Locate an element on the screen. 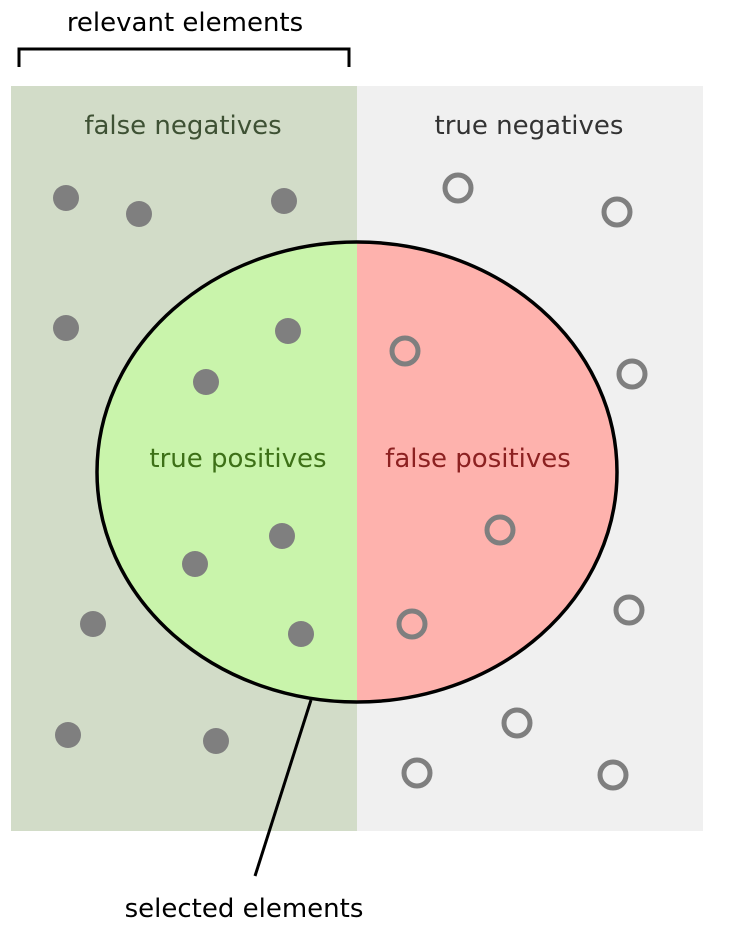  relevant-elements-label: relevant elements is located at coordinates (185, 23).